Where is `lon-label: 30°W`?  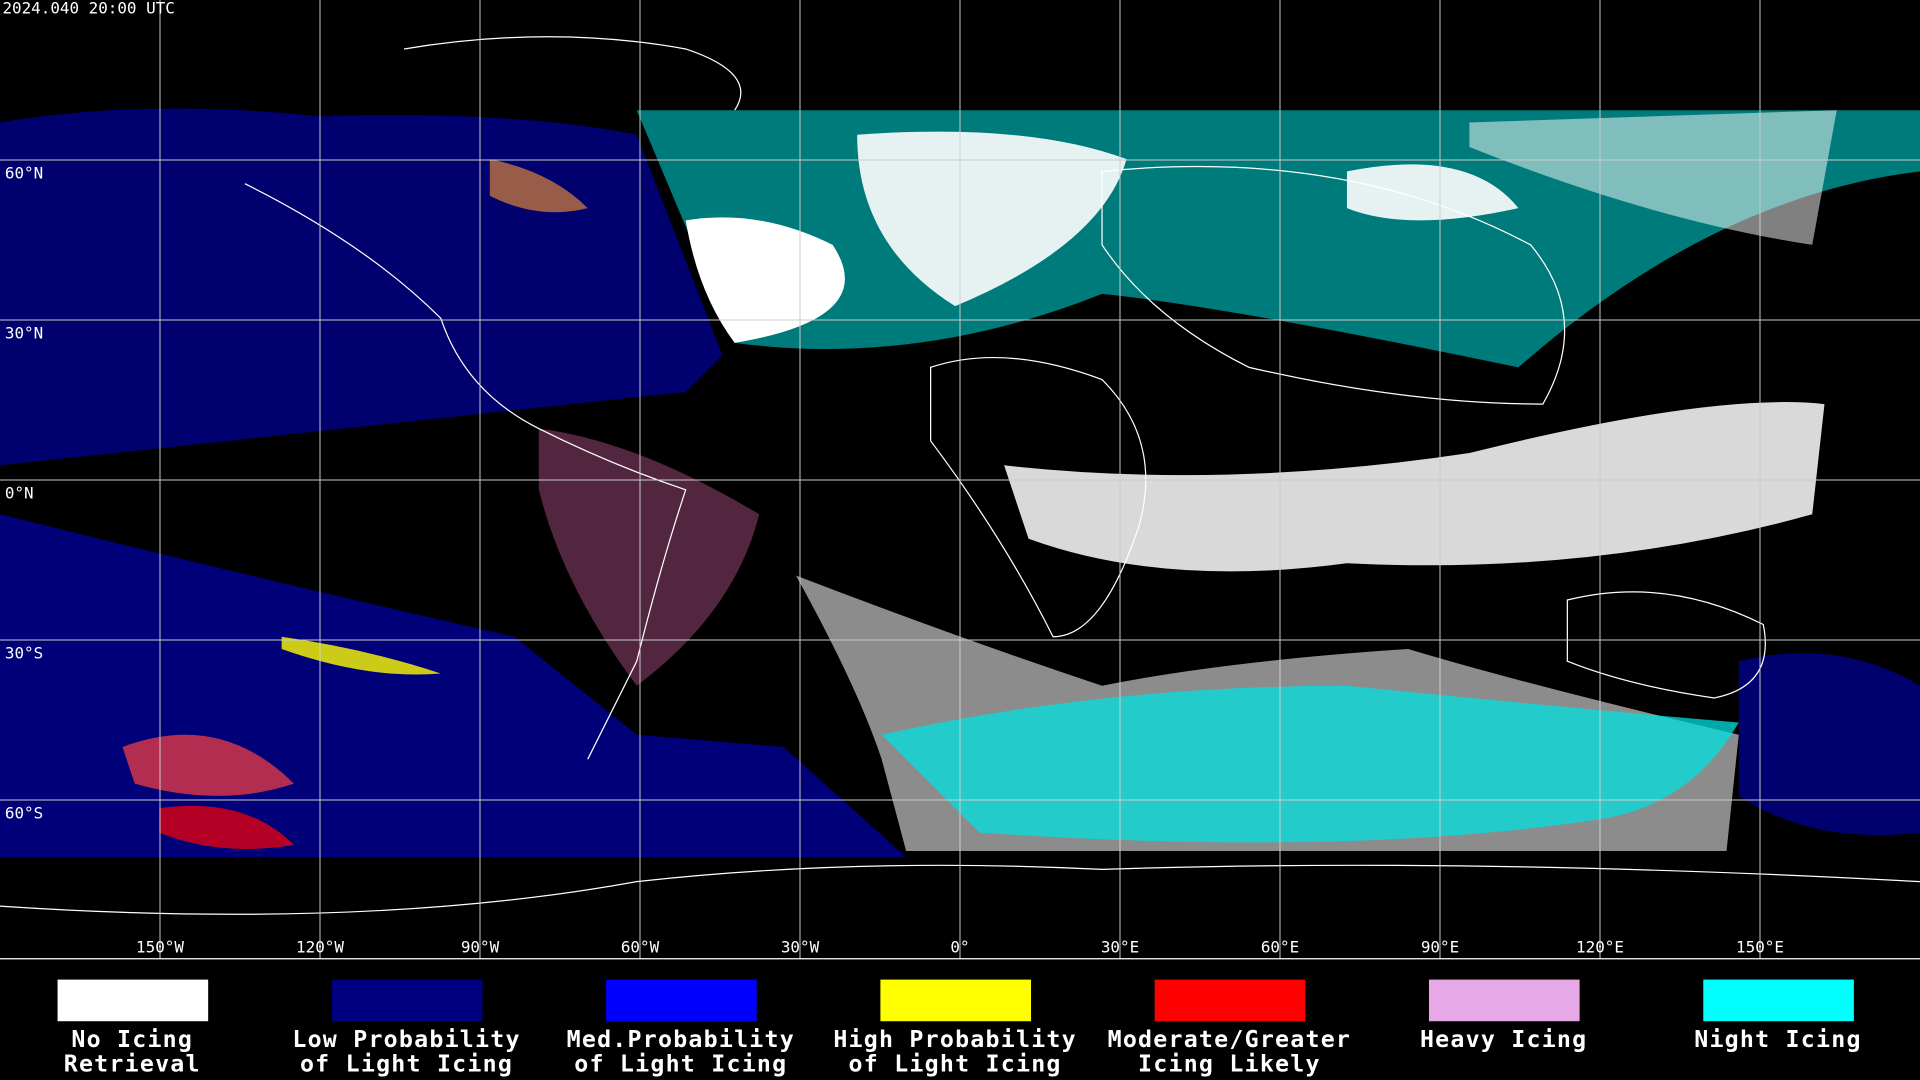
lon-label: 30°W is located at coordinates (800, 947).